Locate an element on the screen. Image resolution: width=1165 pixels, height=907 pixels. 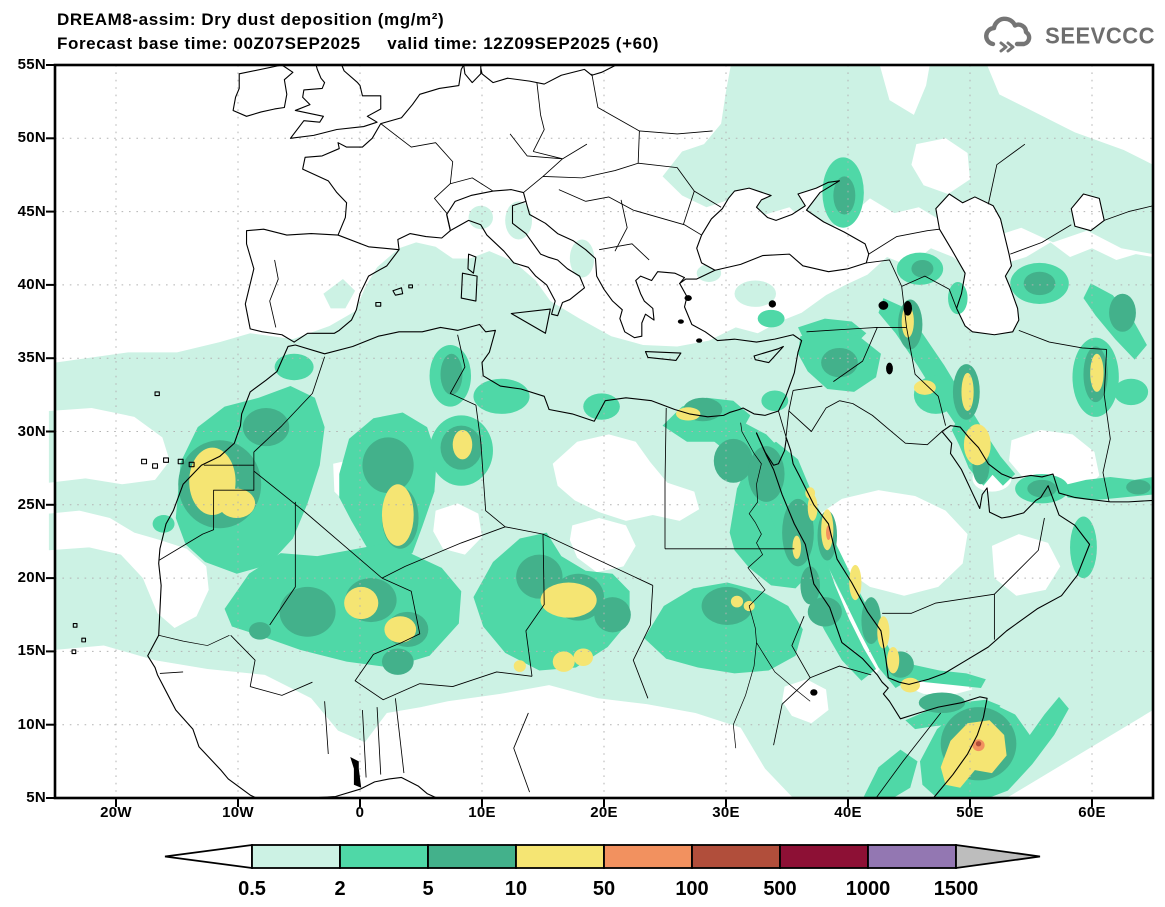
legend-value: 500 is located at coordinates (779, 889).